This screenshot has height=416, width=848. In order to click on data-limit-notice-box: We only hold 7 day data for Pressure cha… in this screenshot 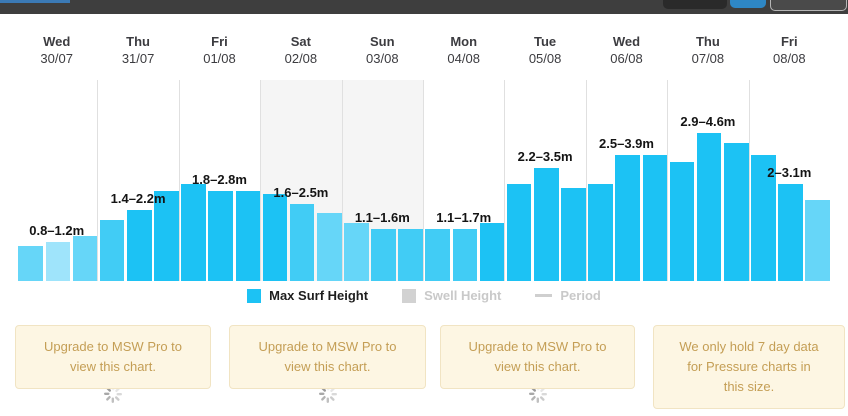, I will do `click(749, 367)`.